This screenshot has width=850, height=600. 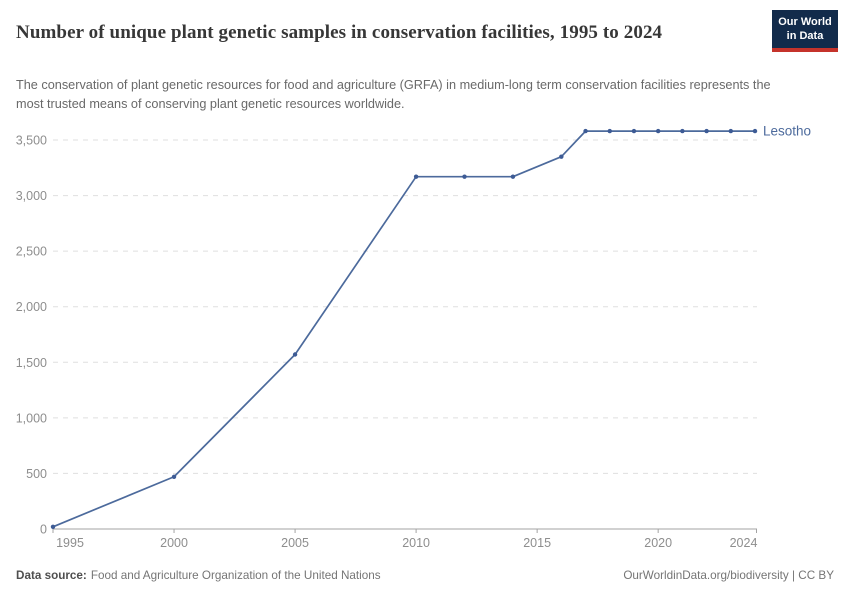 I want to click on entity-label: Lesotho, so click(x=787, y=131).